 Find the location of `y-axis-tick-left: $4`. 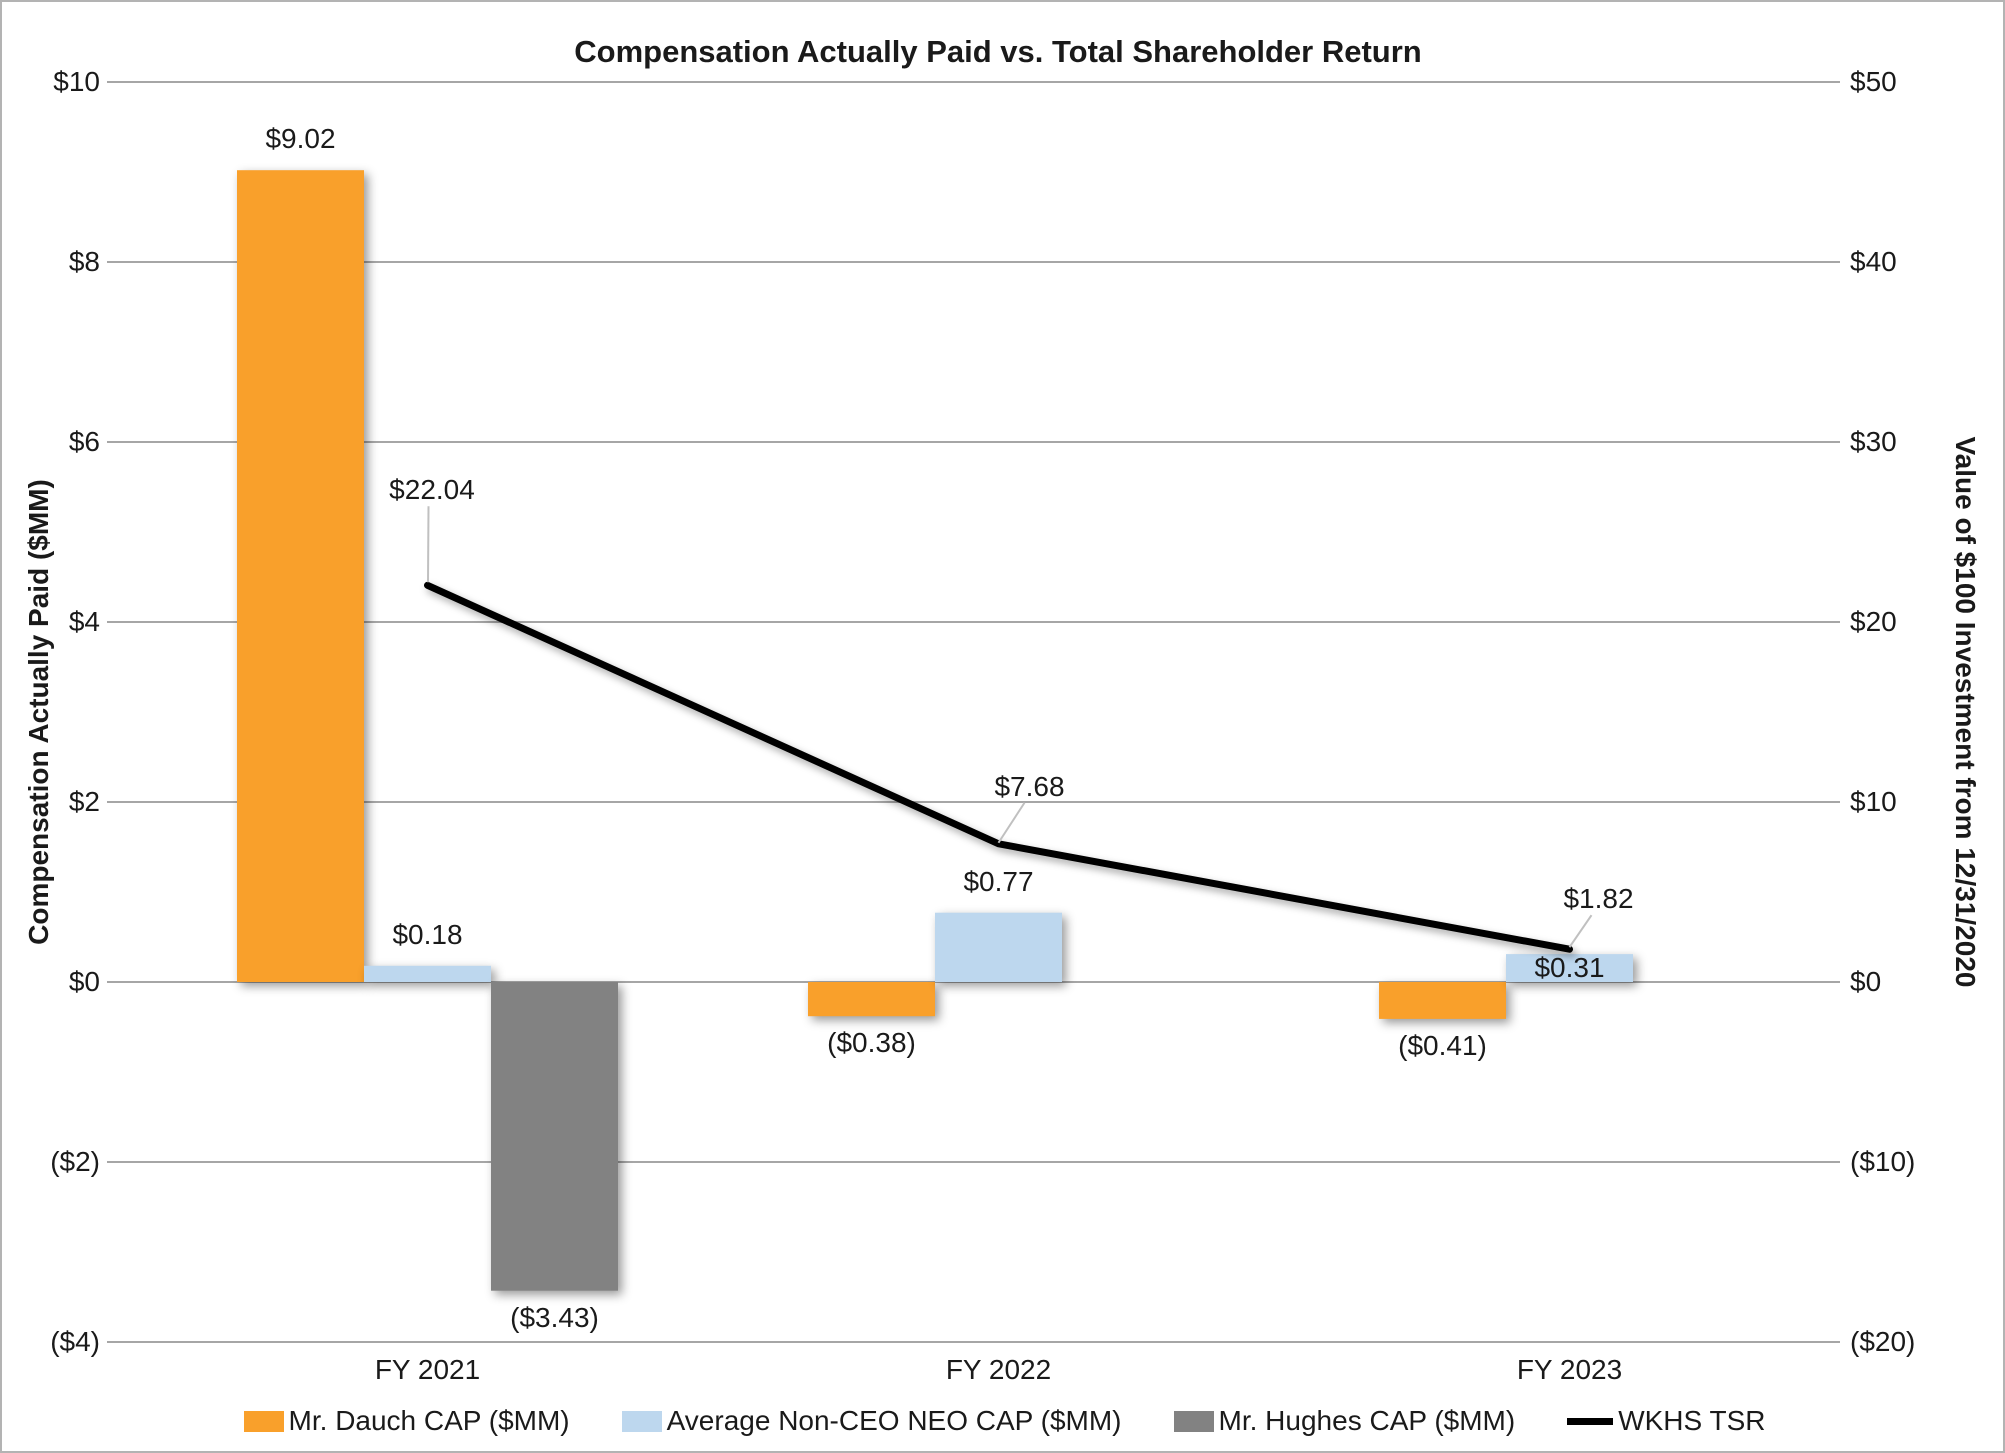

y-axis-tick-left: $4 is located at coordinates (84, 621).